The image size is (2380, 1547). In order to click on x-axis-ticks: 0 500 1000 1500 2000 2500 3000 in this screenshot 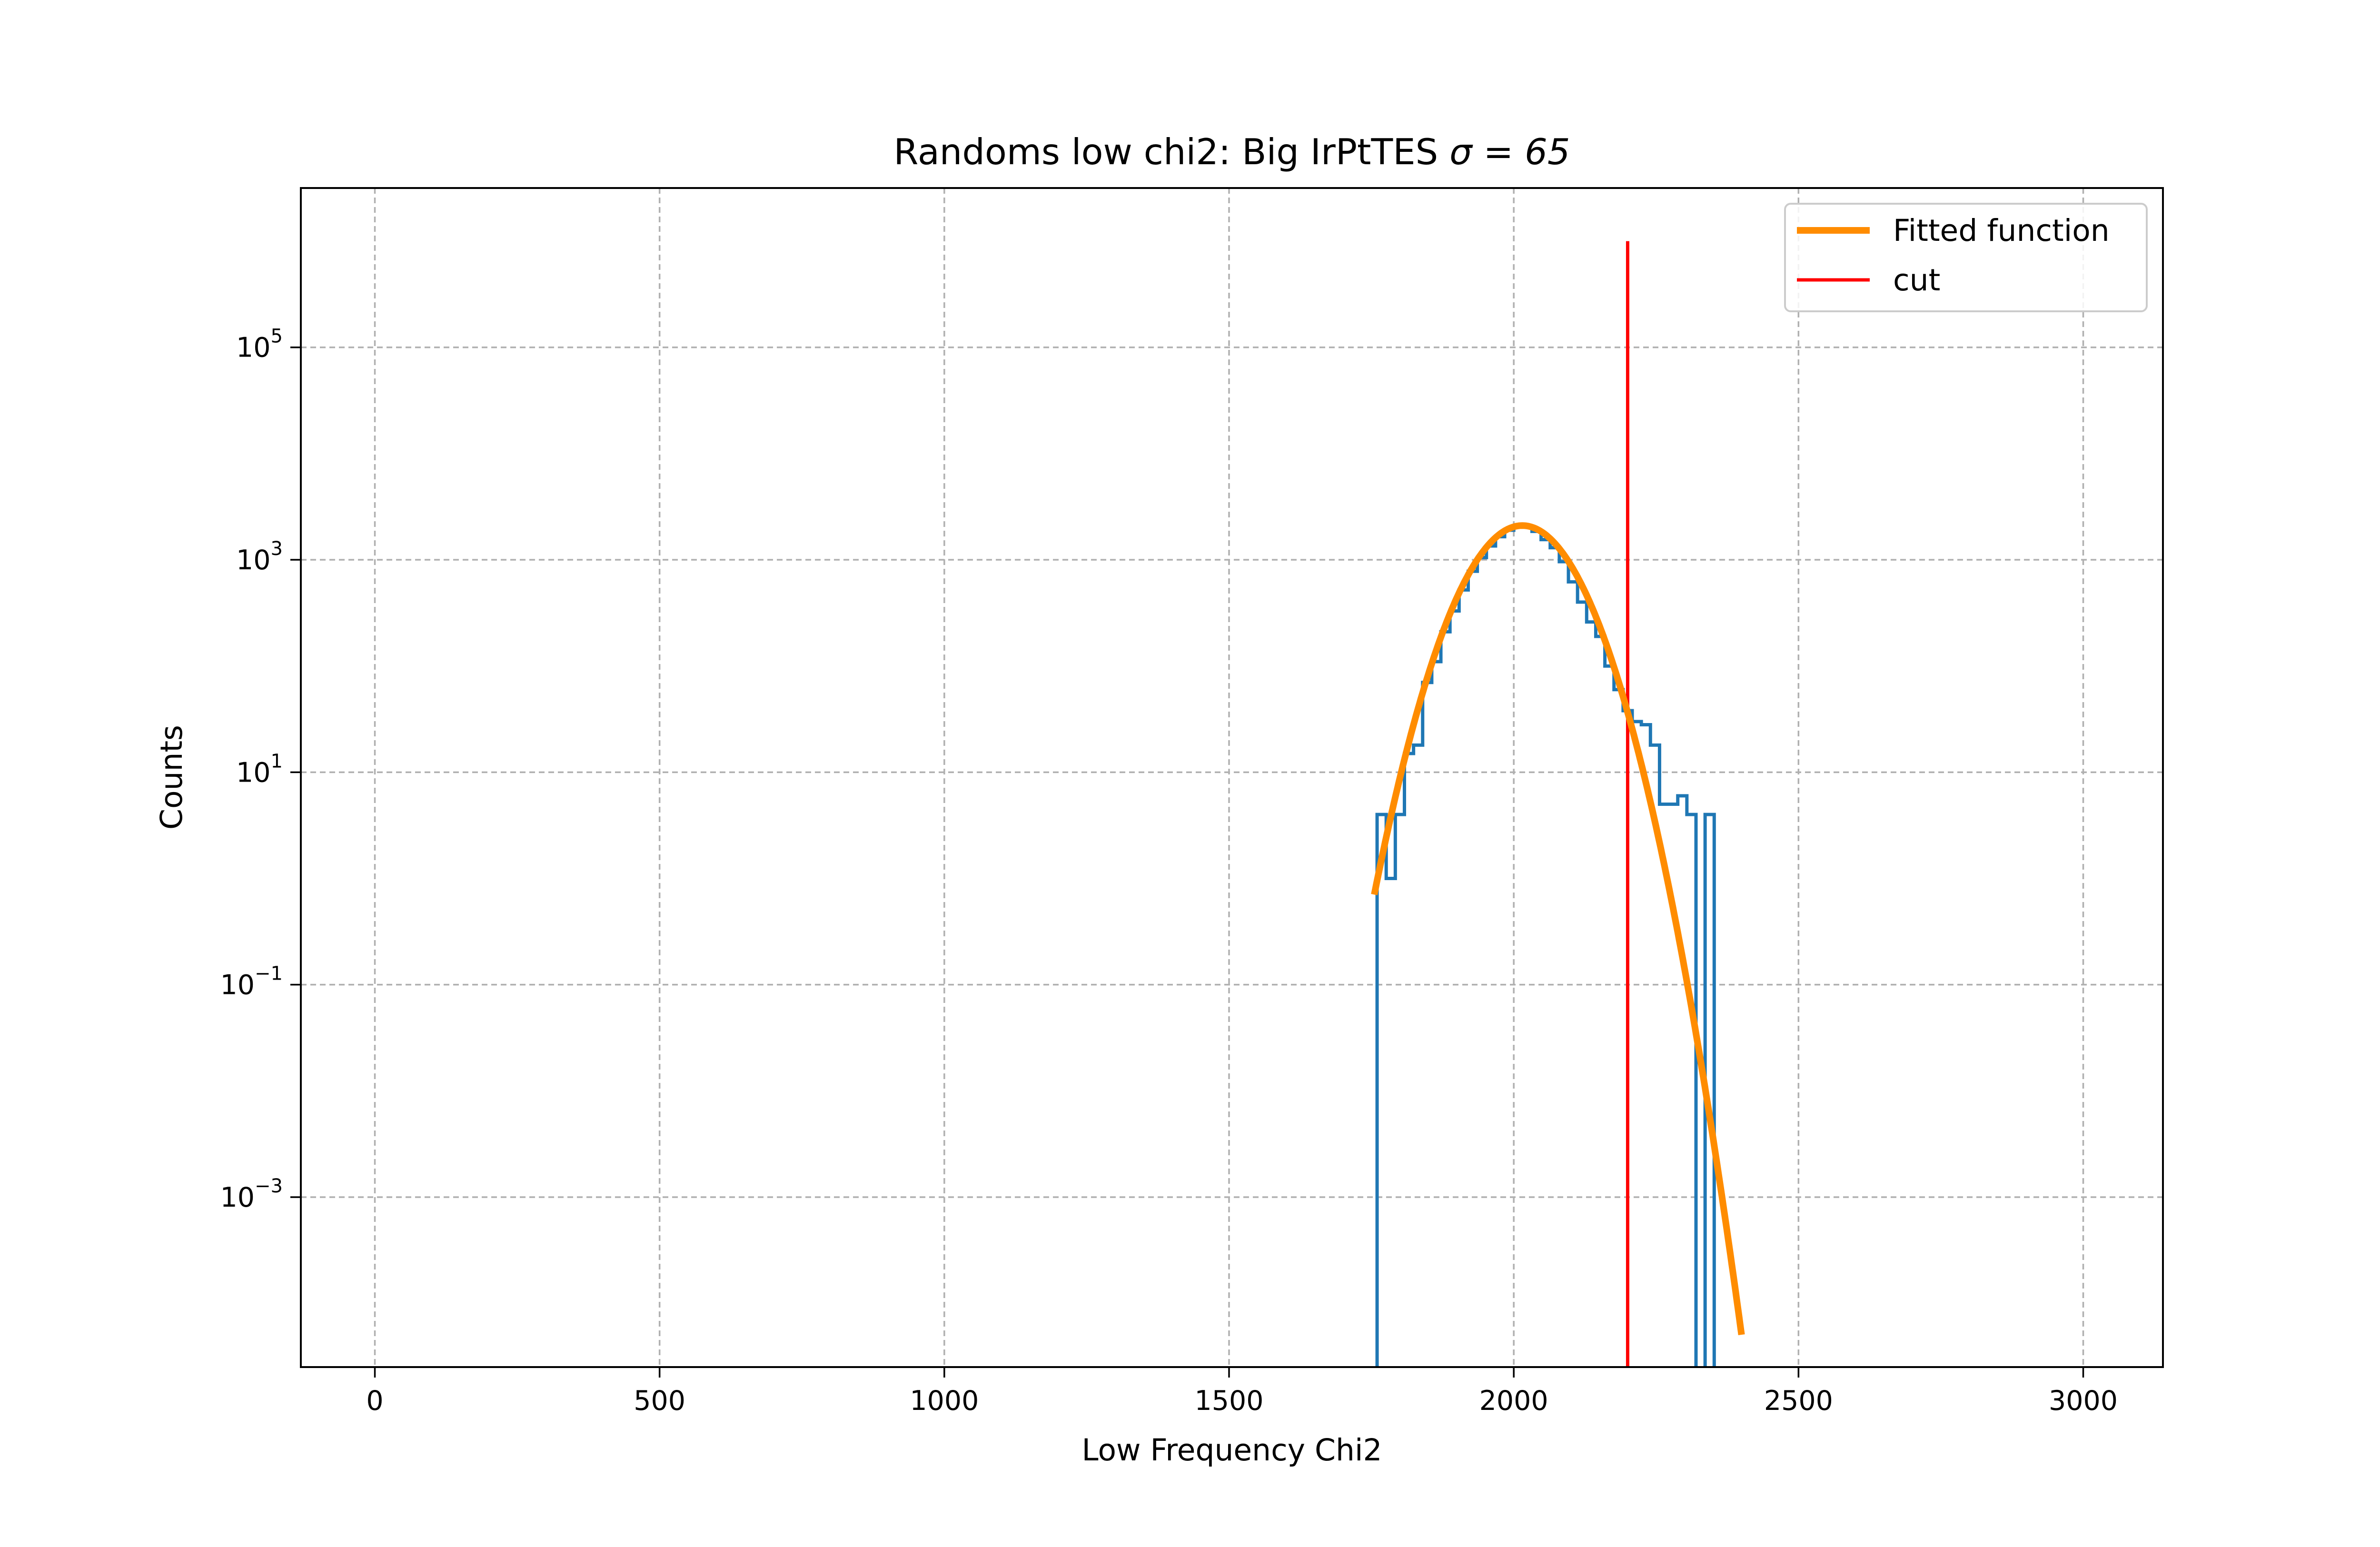, I will do `click(1242, 1392)`.